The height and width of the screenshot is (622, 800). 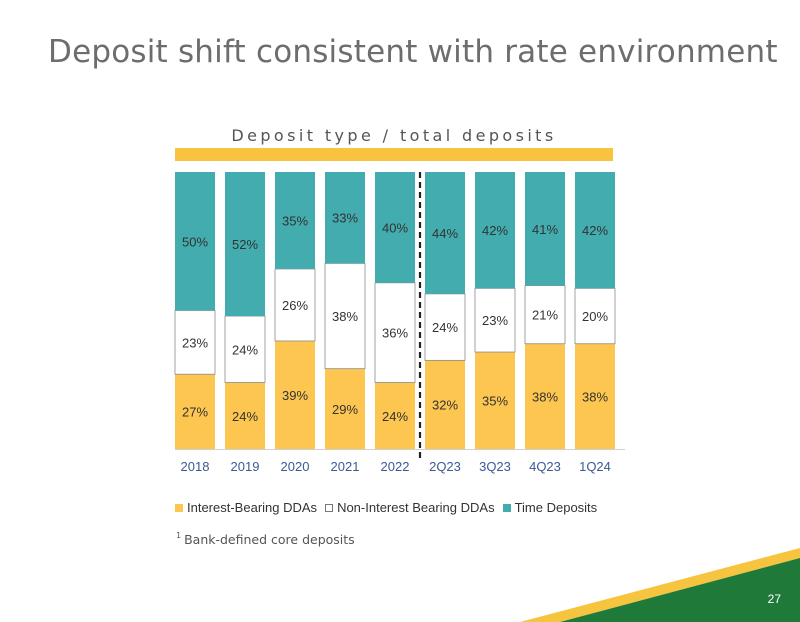 I want to click on bar-segment-interest-bearing-3q23, so click(x=495, y=400).